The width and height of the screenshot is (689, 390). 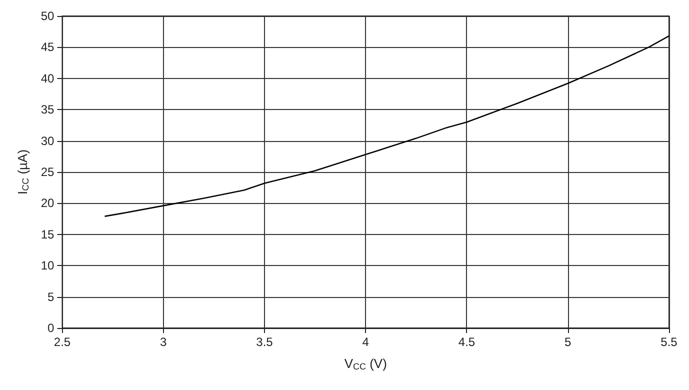 What do you see at coordinates (47, 141) in the screenshot?
I see `y-tick-label: 30` at bounding box center [47, 141].